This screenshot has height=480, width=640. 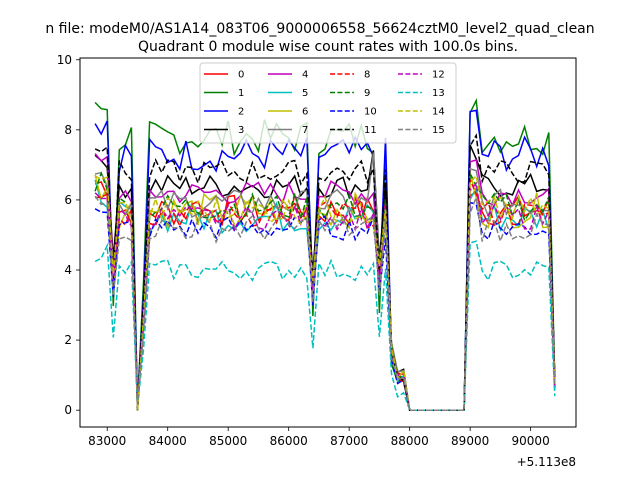 I want to click on legend-label-2: 2, so click(x=241, y=112).